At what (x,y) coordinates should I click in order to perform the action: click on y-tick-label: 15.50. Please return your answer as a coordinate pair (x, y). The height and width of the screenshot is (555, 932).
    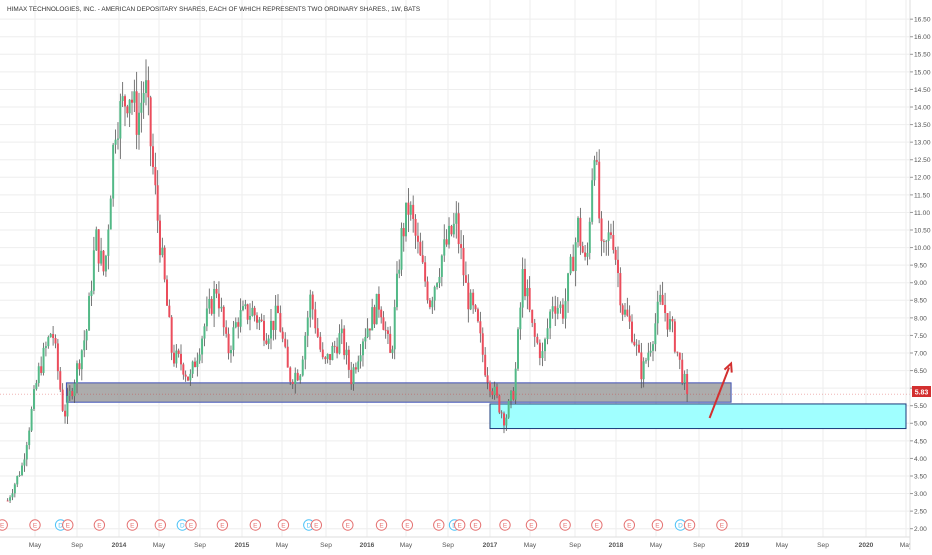
    Looking at the image, I should click on (922, 55).